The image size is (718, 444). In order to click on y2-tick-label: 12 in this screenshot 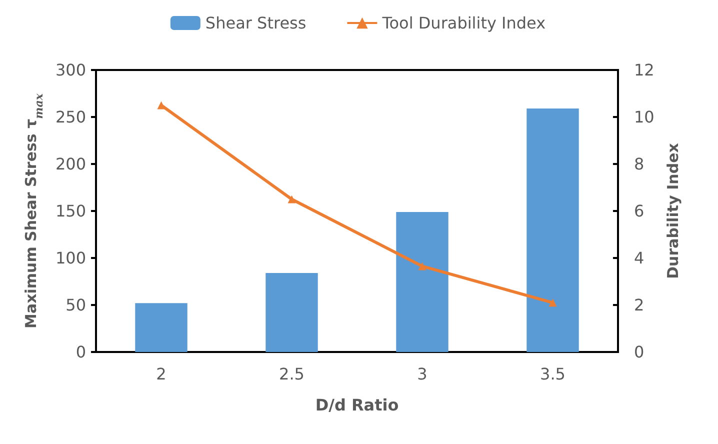, I will do `click(644, 70)`.